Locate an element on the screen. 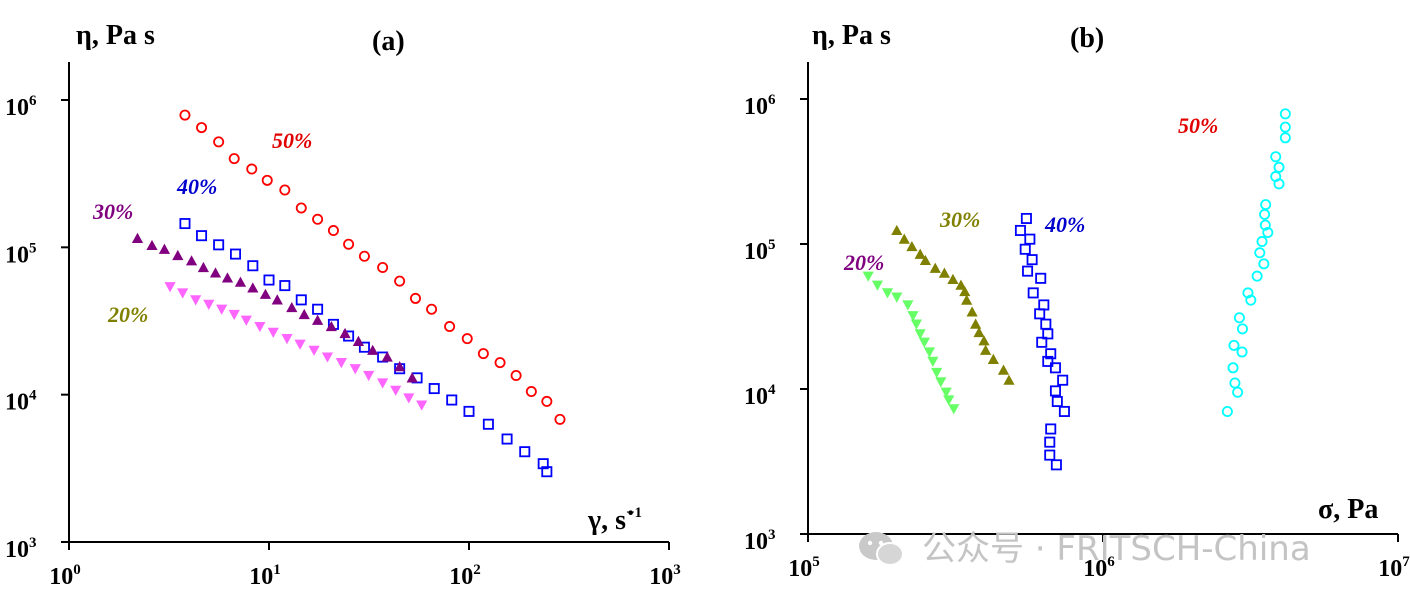 Image resolution: width=1410 pixels, height=605 pixels. series-b-30pct is located at coordinates (953, 304).